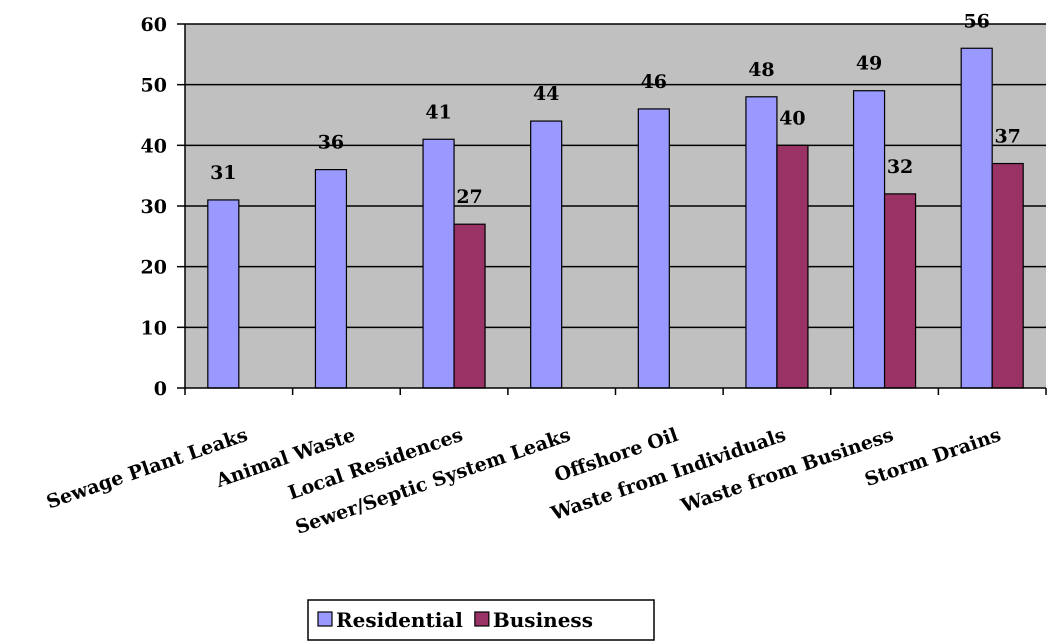  What do you see at coordinates (869, 64) in the screenshot?
I see `data-label: 49` at bounding box center [869, 64].